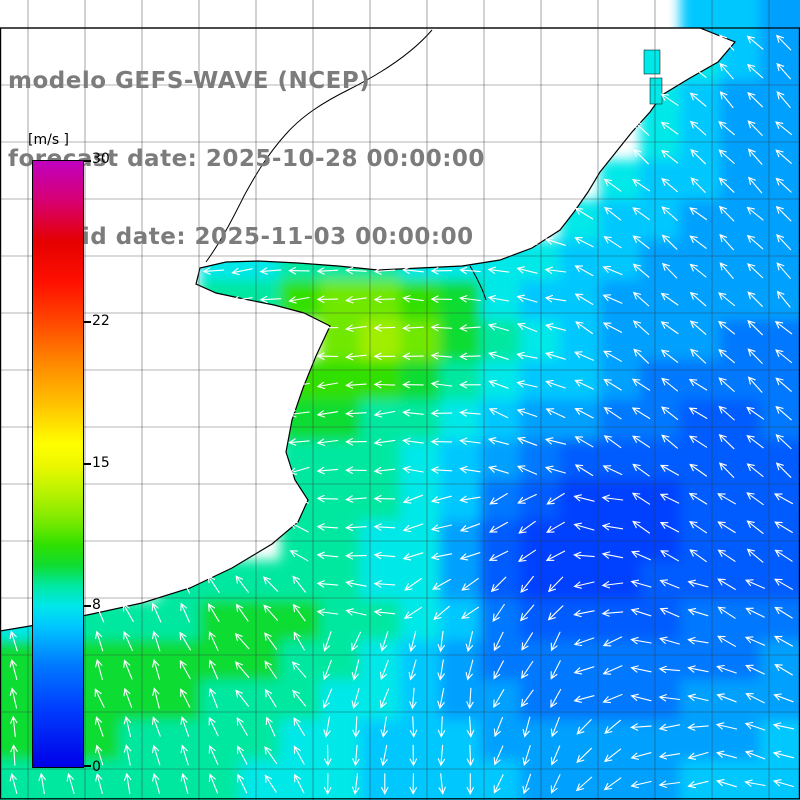  Describe the element at coordinates (96, 767) in the screenshot. I see `colorbar-tick-label: 0` at that location.